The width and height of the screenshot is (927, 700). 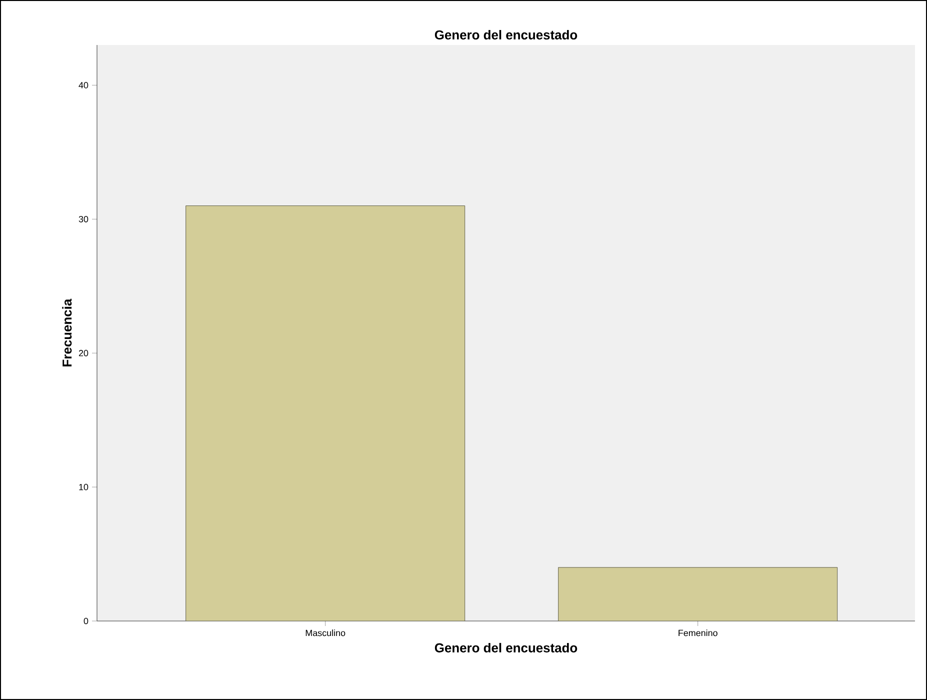 I want to click on x-tick-label: Femenino, so click(x=698, y=633).